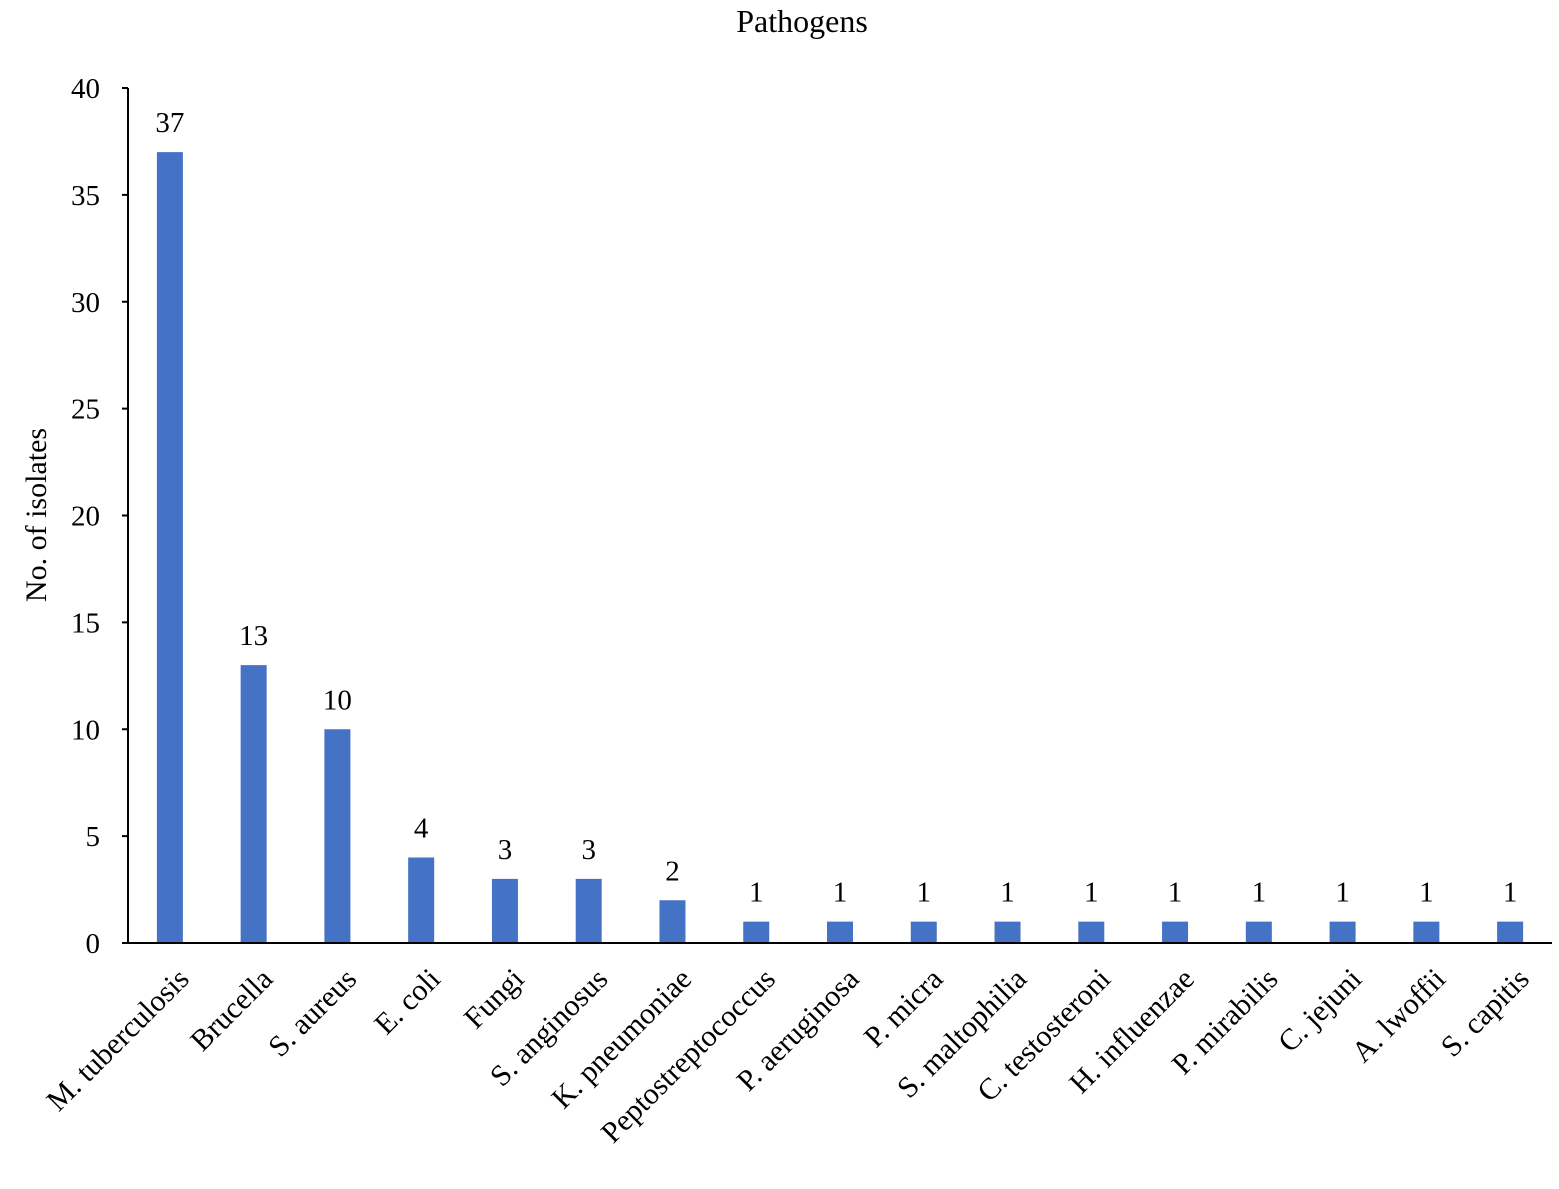  I want to click on y-tick-label: 15, so click(85, 623).